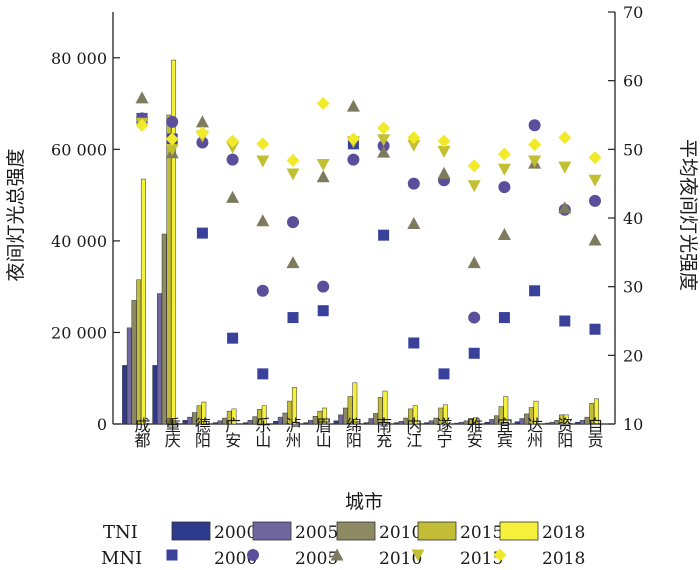  What do you see at coordinates (235, 559) in the screenshot?
I see `legend-mni-text-2000: 2000` at bounding box center [235, 559].